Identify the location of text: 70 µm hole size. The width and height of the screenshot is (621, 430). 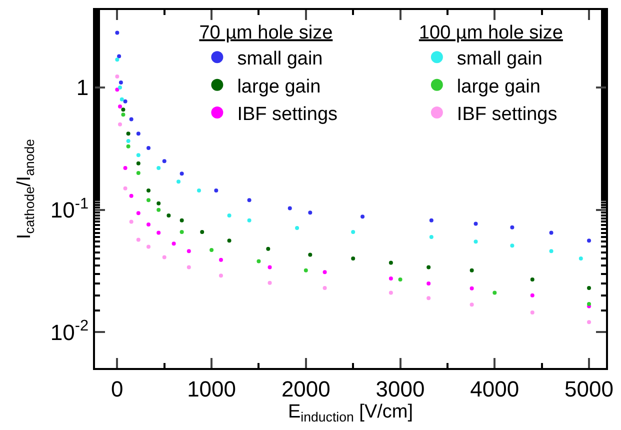
(266, 33).